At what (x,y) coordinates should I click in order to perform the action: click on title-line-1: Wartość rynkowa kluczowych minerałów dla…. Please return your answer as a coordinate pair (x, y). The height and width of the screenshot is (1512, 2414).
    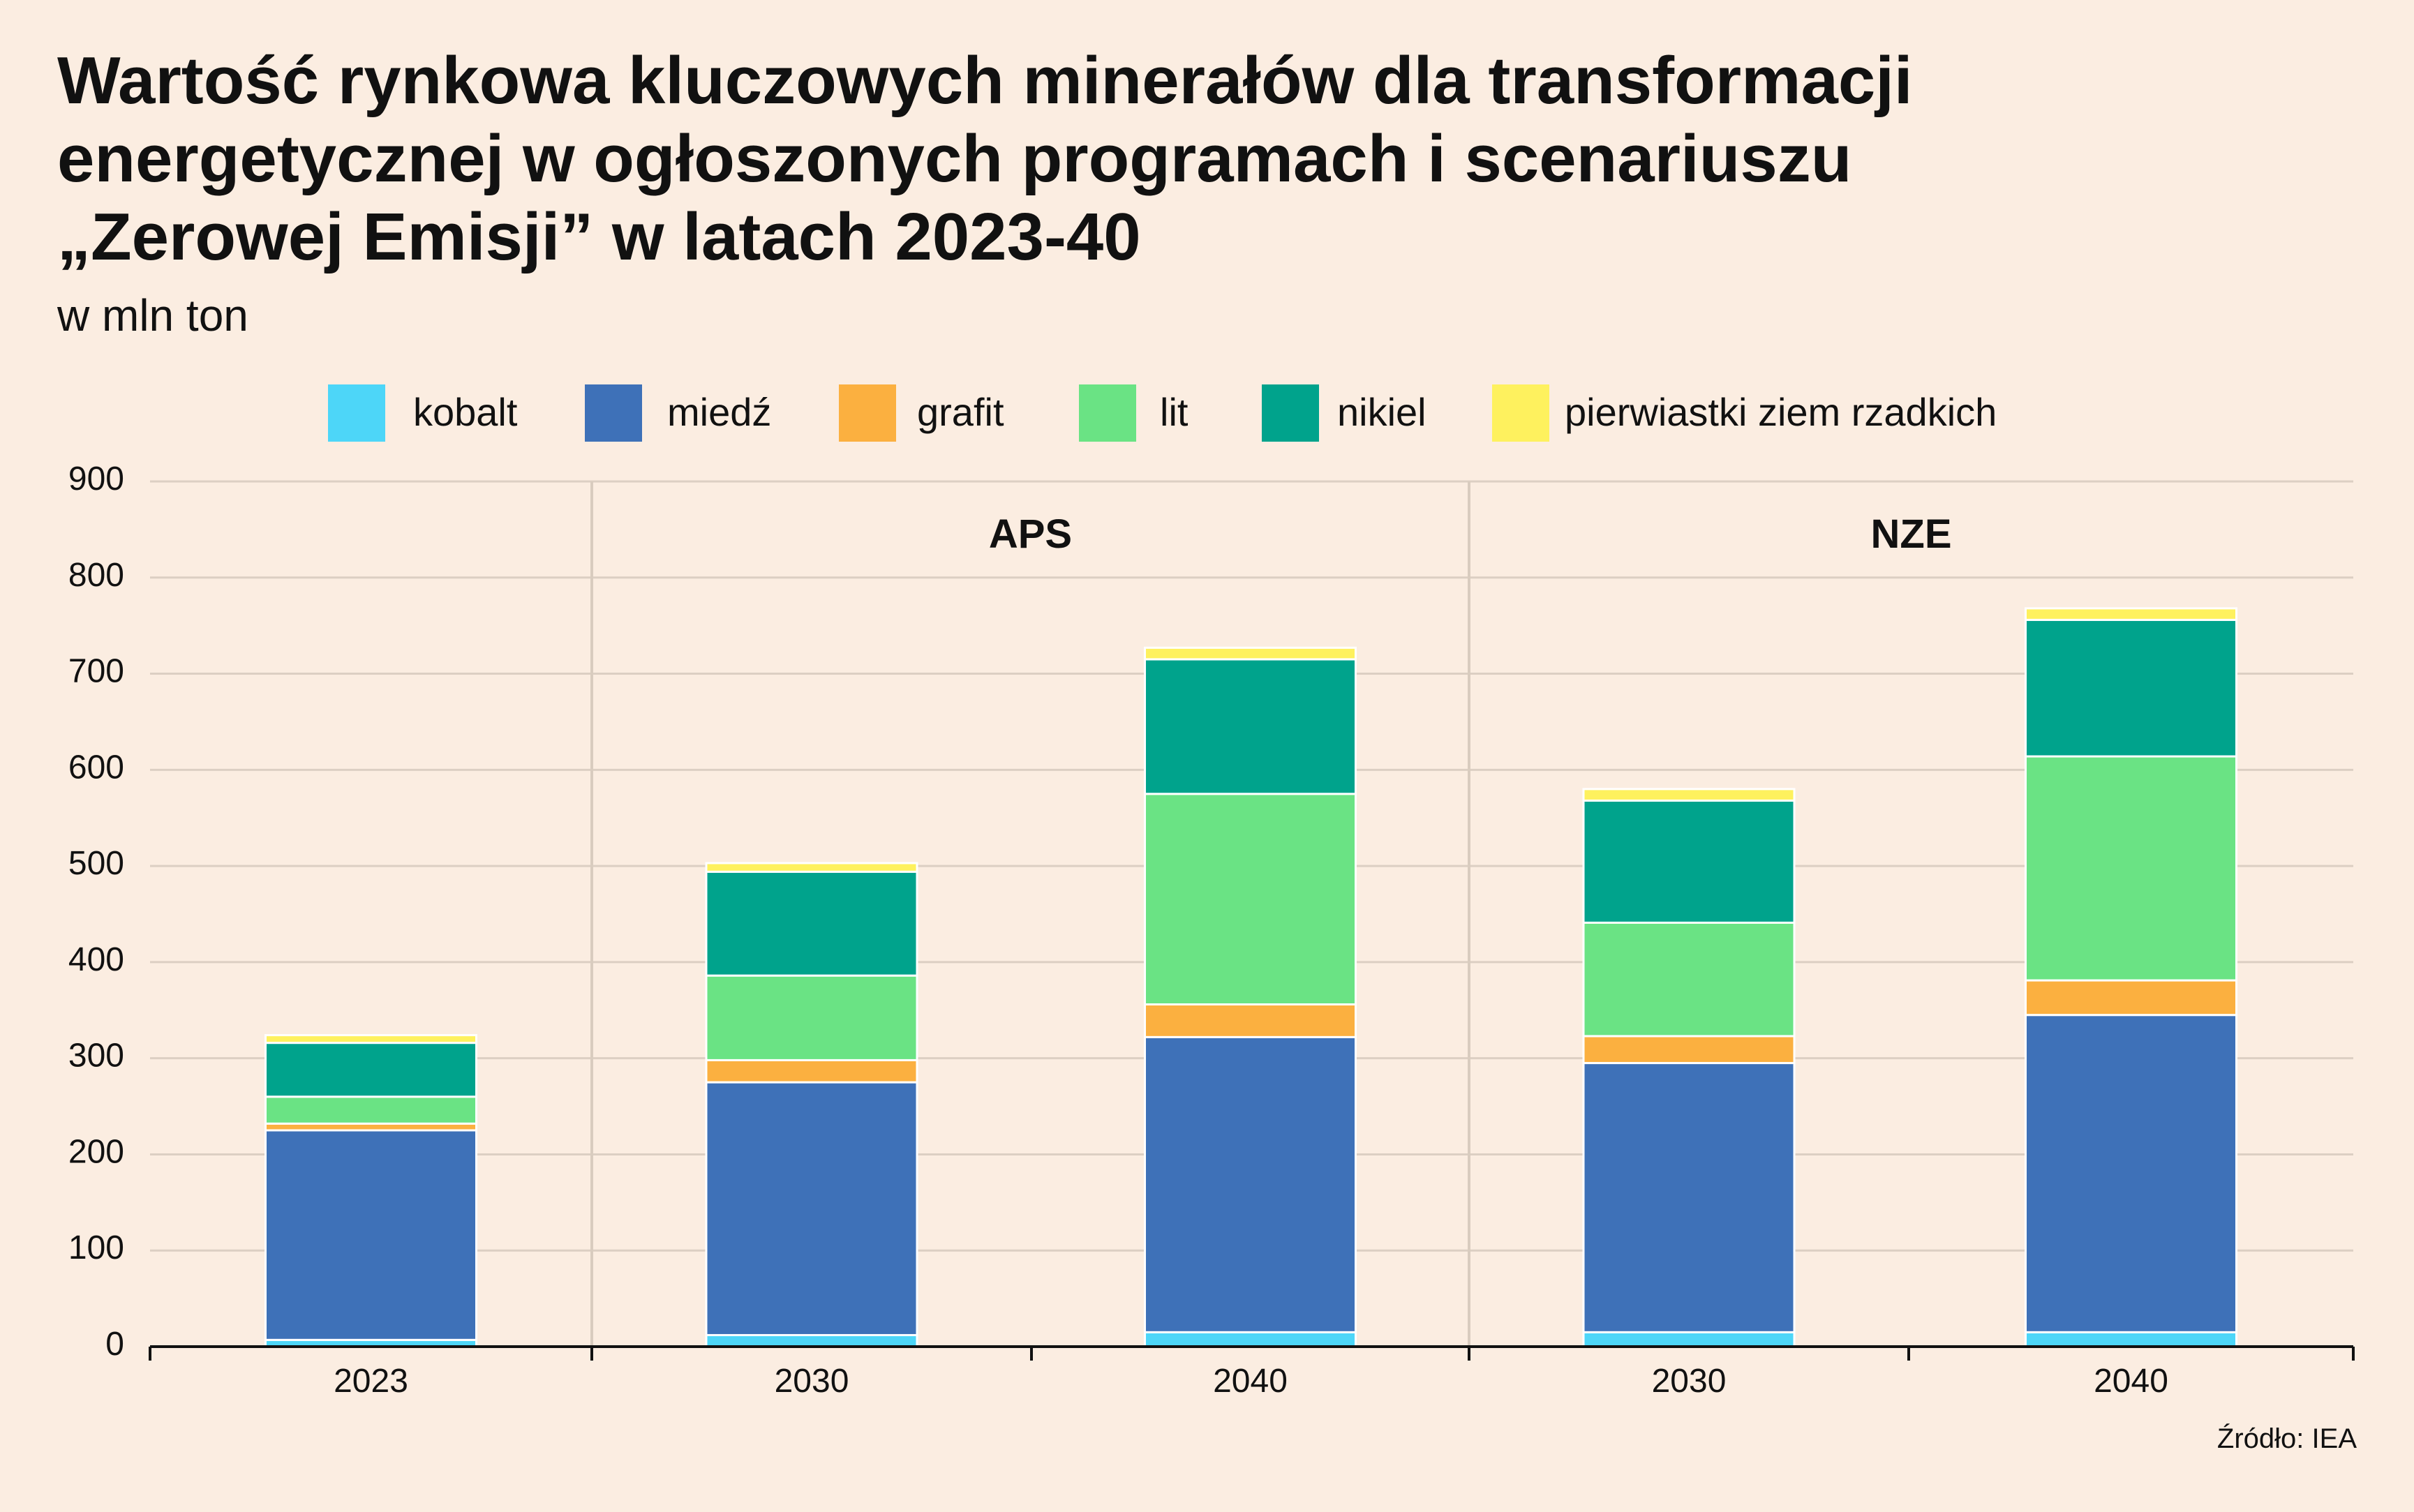
    Looking at the image, I should click on (985, 80).